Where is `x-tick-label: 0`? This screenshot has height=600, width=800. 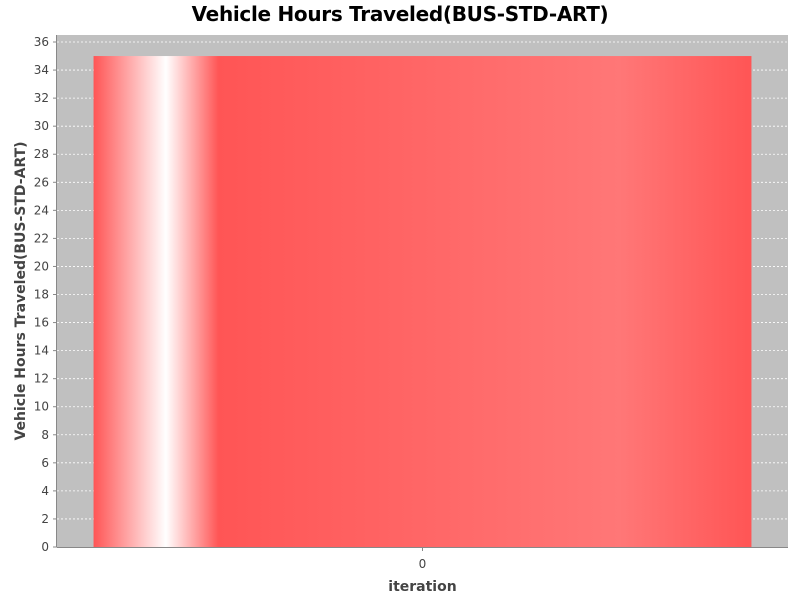
x-tick-label: 0 is located at coordinates (423, 564).